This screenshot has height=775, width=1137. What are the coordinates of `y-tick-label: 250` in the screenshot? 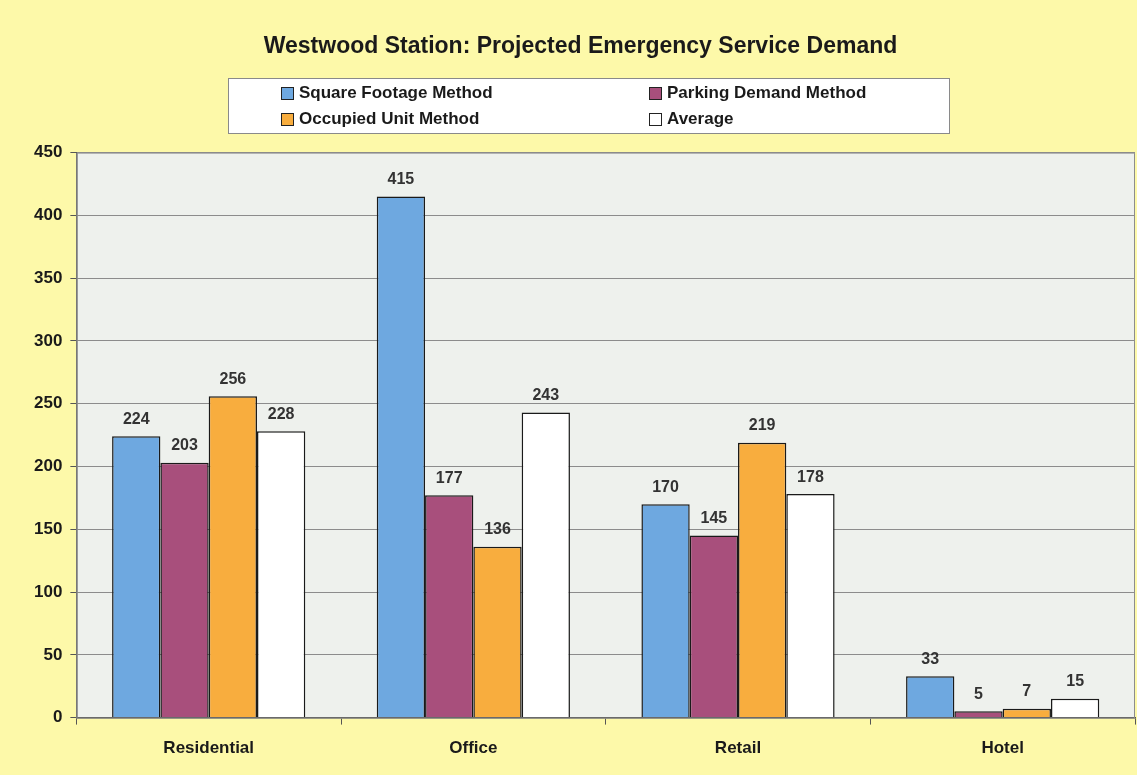 It's located at (48, 403).